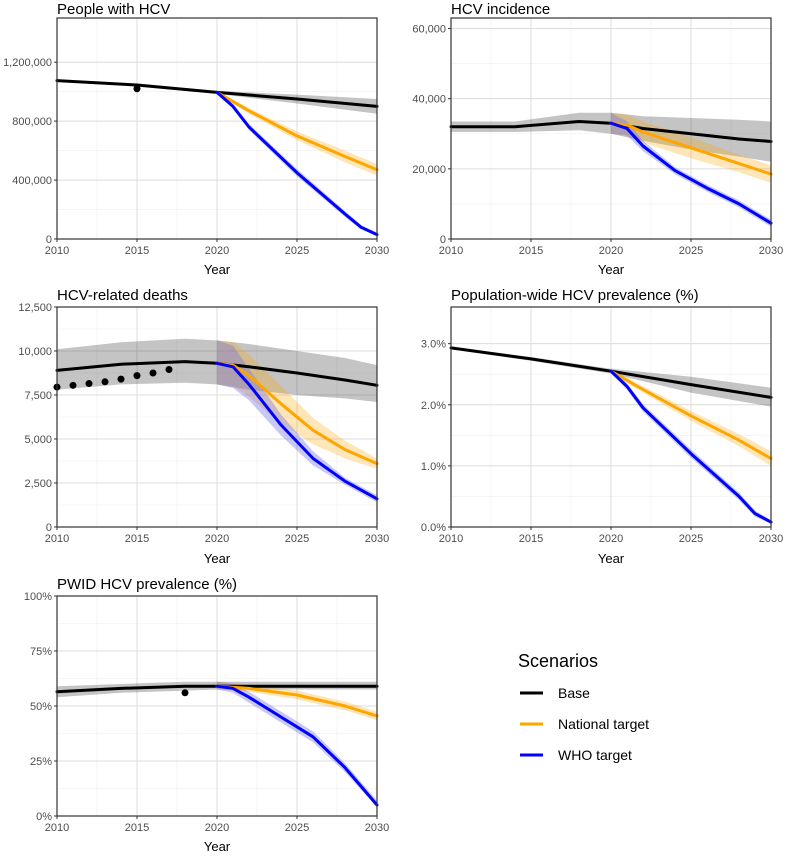  What do you see at coordinates (500, 9) in the screenshot?
I see `panel-title: HCV incidence` at bounding box center [500, 9].